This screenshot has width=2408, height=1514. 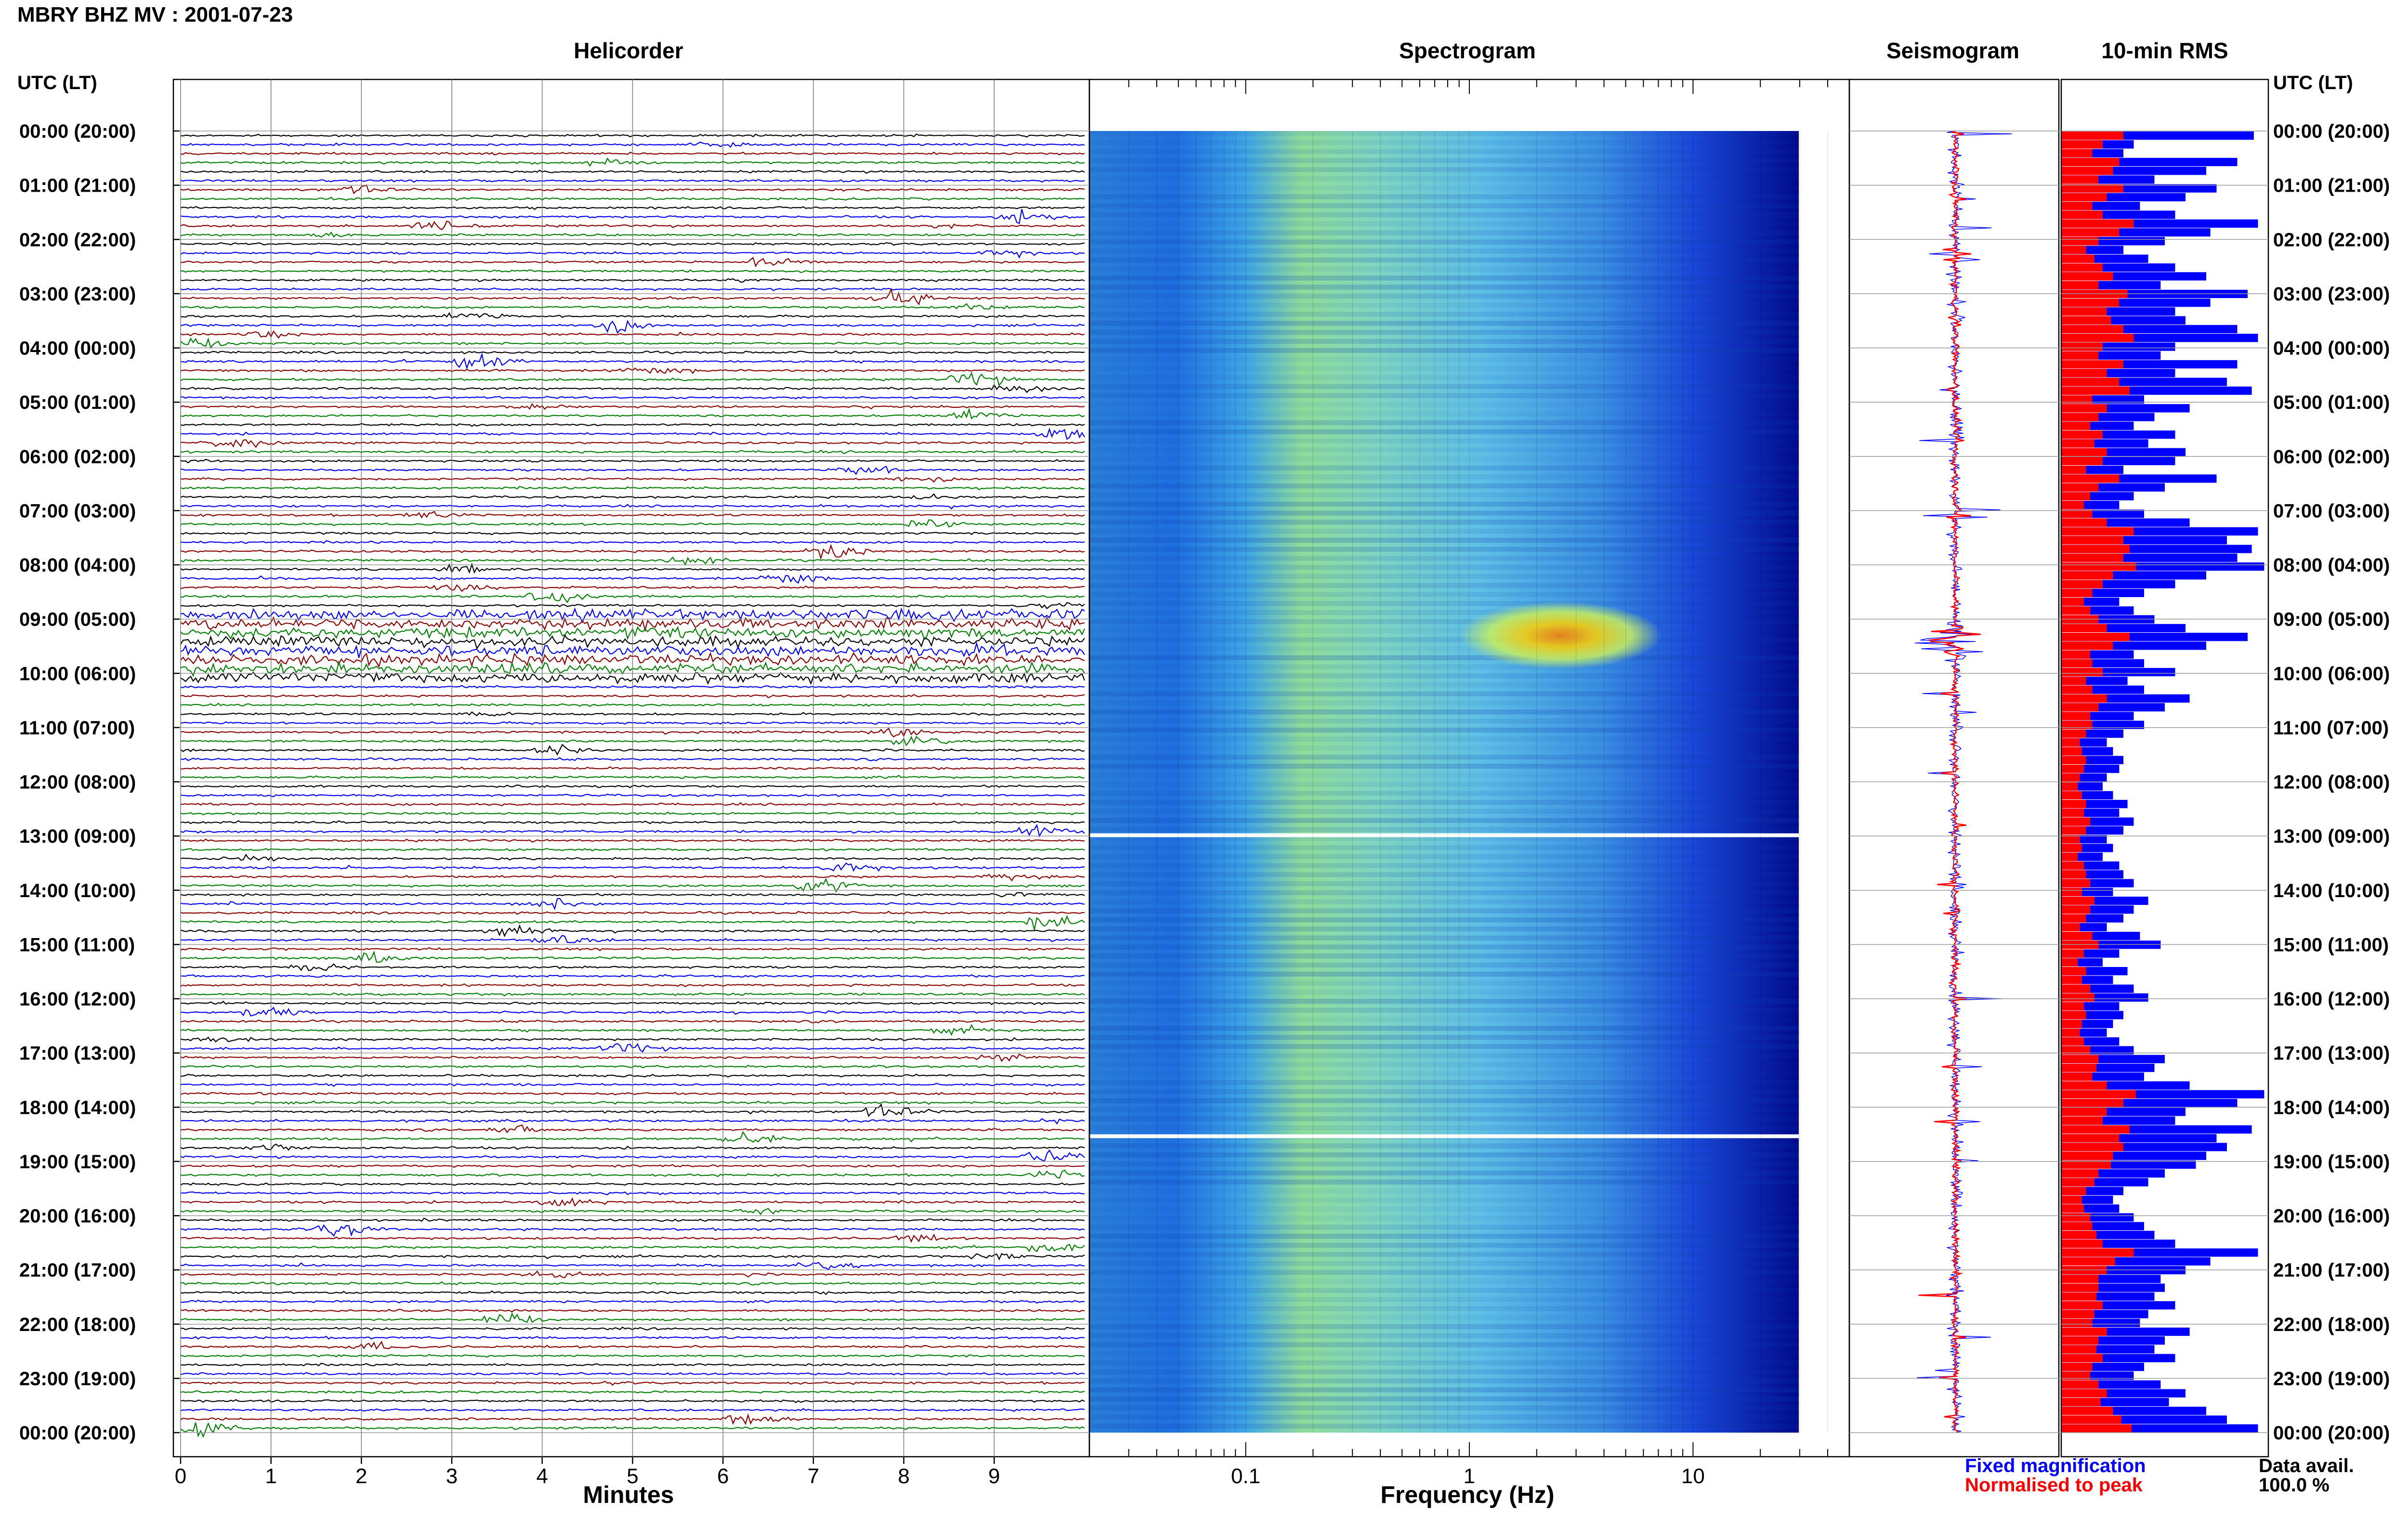 What do you see at coordinates (542, 1476) in the screenshot?
I see `minute-tick-label: 4` at bounding box center [542, 1476].